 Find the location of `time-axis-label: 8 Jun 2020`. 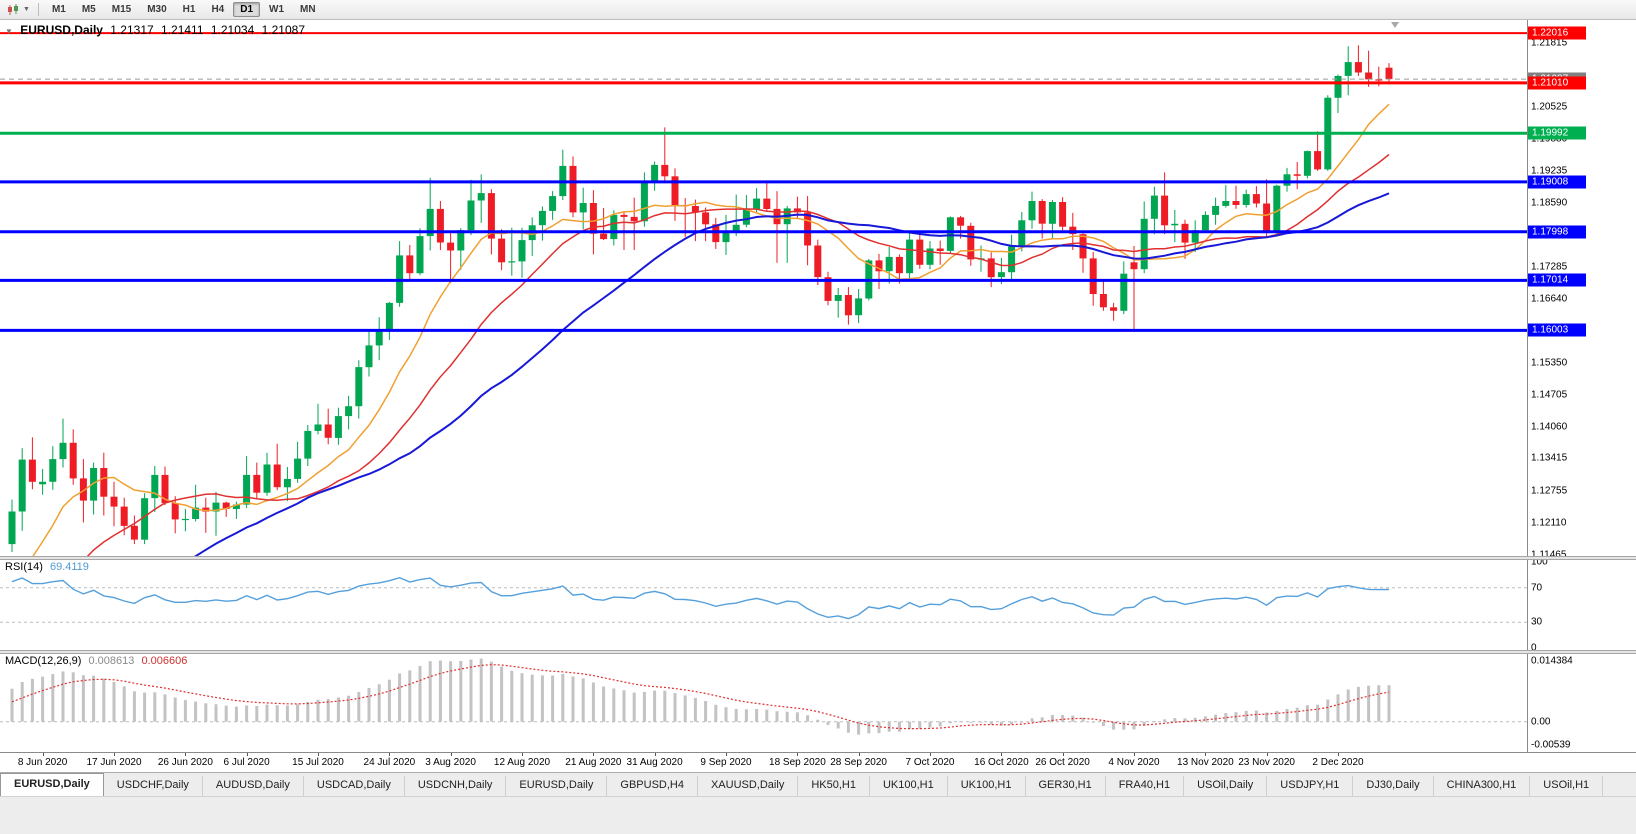

time-axis-label: 8 Jun 2020 is located at coordinates (42, 762).